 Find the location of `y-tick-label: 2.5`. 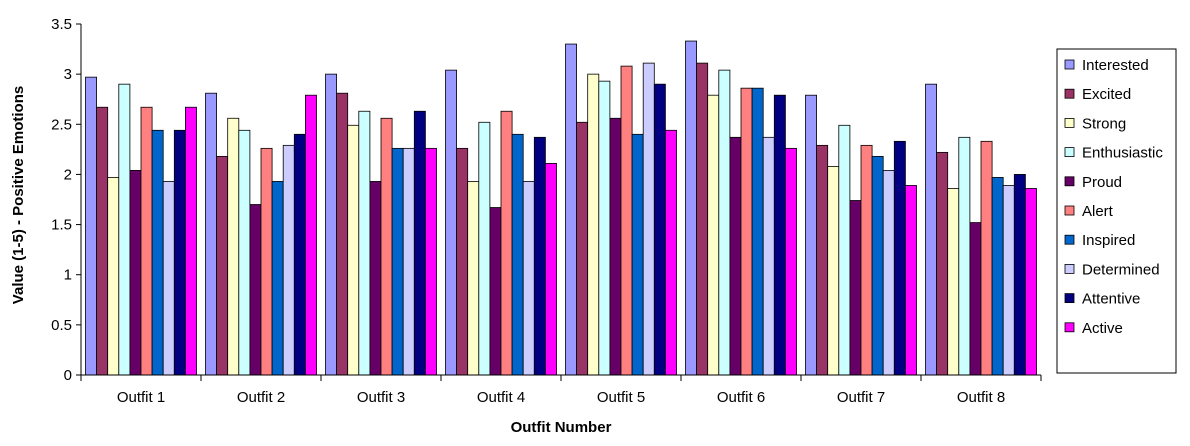

y-tick-label: 2.5 is located at coordinates (61, 124).